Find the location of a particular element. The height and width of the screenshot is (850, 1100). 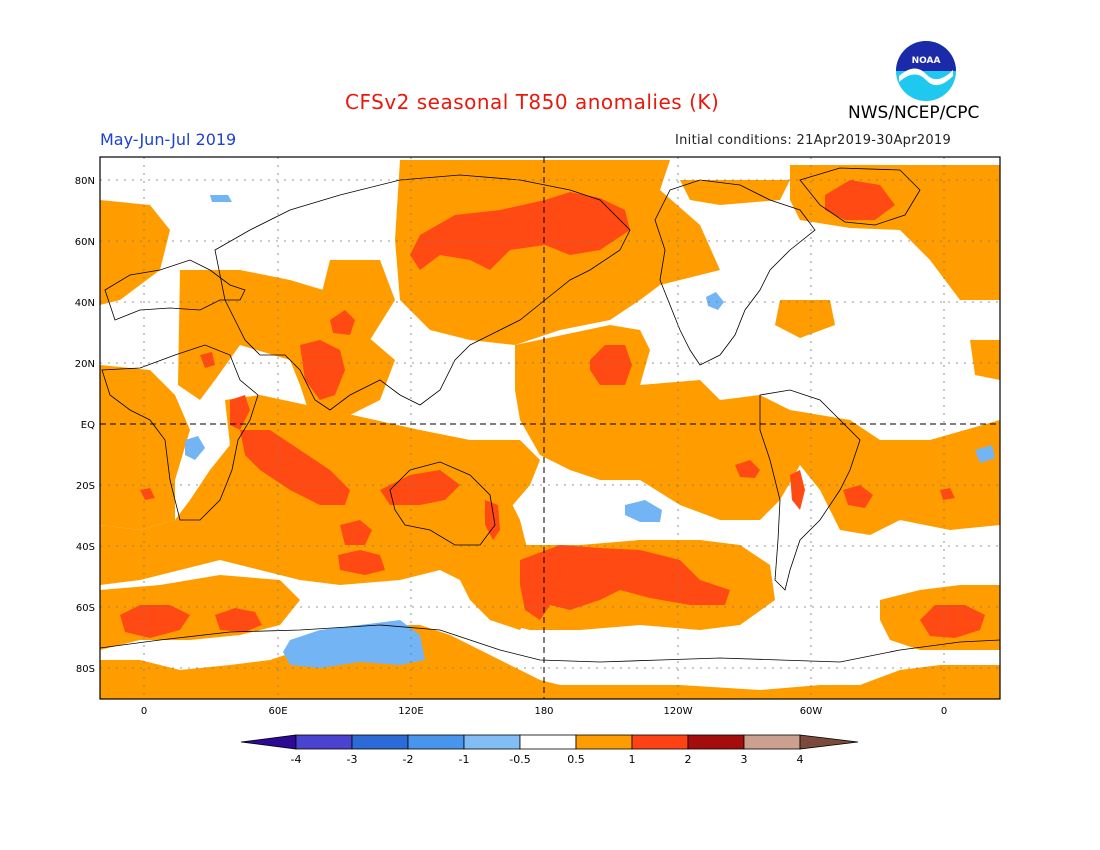

asia-outline is located at coordinates (422, 292).